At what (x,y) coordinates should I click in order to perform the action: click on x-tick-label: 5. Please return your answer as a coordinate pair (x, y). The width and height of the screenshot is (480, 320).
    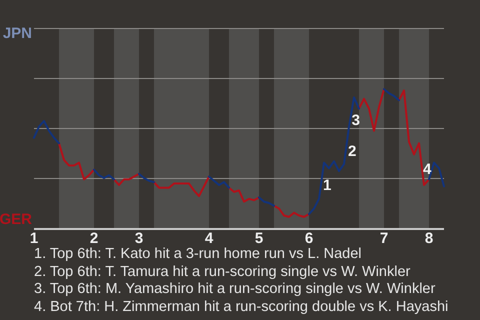
    Looking at the image, I should click on (259, 239).